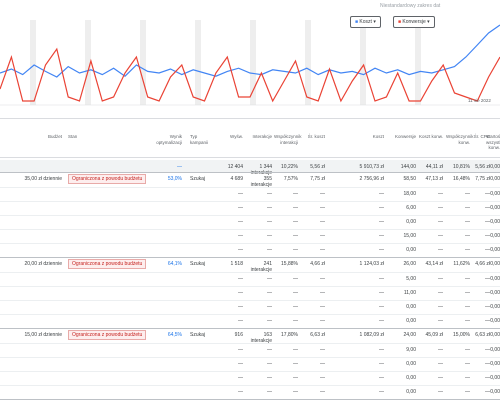  I want to click on column-header: Wynik optymalizacji, so click(169, 139).